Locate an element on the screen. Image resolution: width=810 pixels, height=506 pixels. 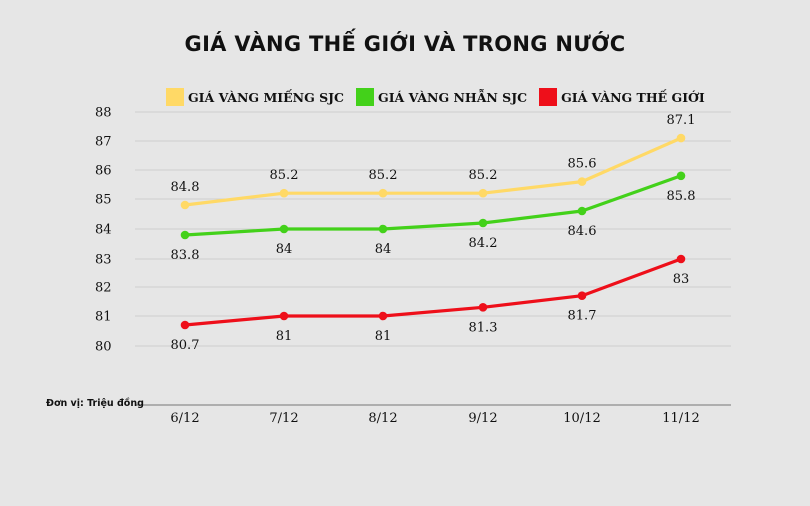
legend-label-mieng-sjc: GIÁ VÀNG MIẾNG SJC is located at coordinates (266, 97).